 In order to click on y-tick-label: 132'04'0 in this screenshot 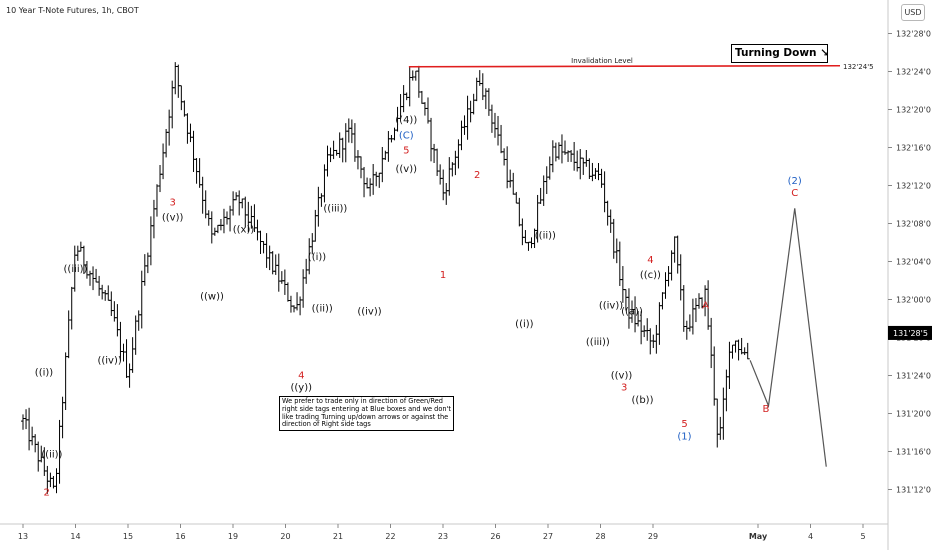, I will do `click(913, 262)`.